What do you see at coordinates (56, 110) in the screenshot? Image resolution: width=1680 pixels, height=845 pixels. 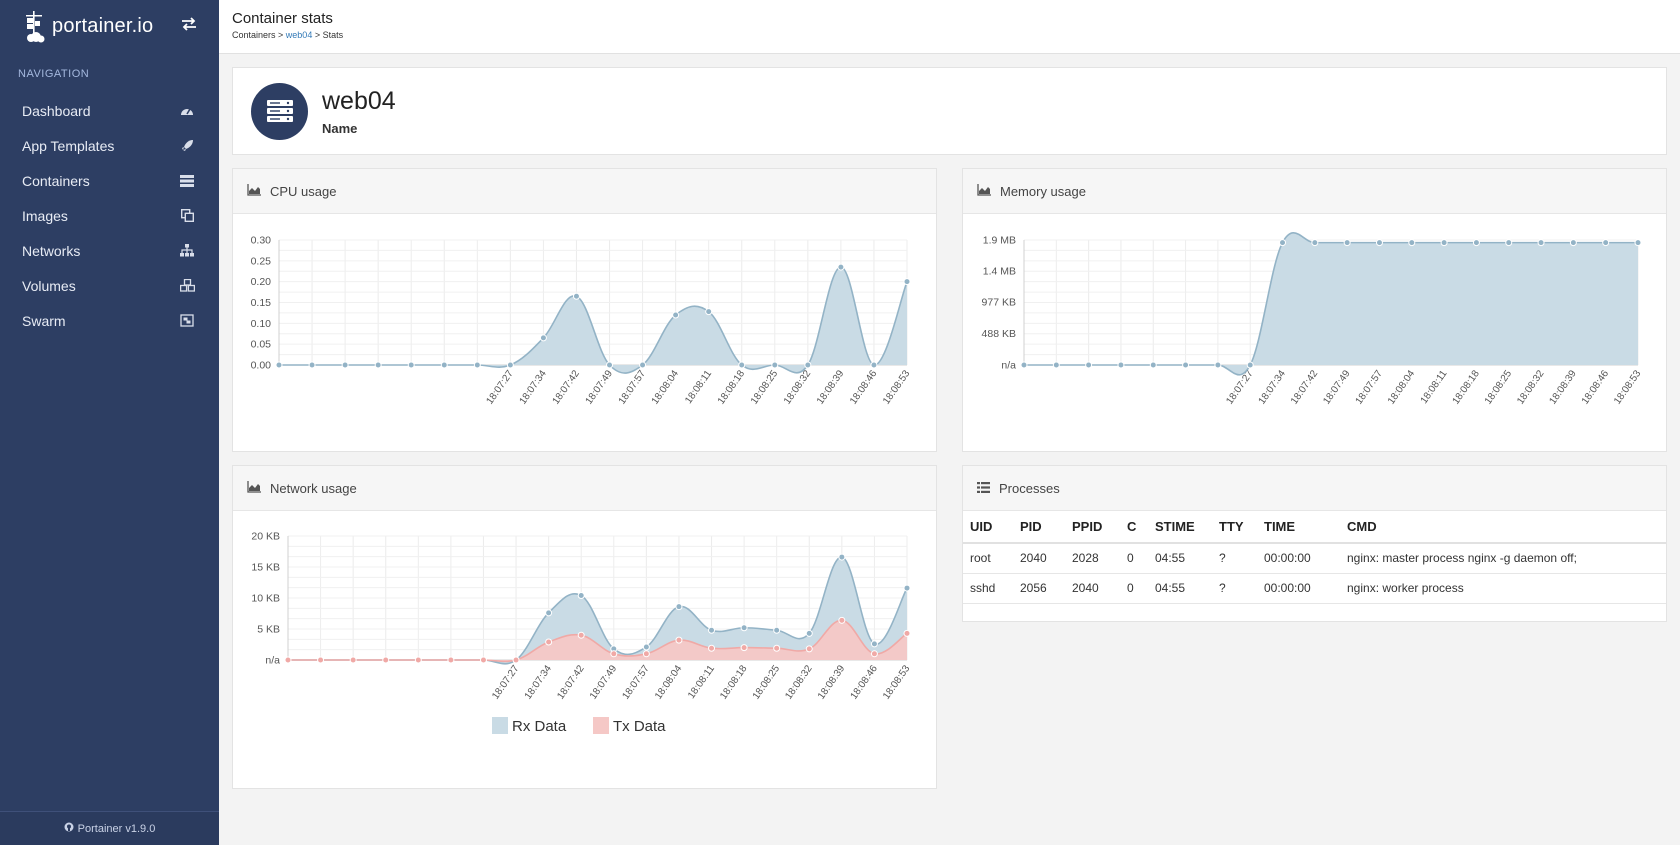 I see `sidebar-item-label: Dashboard` at bounding box center [56, 110].